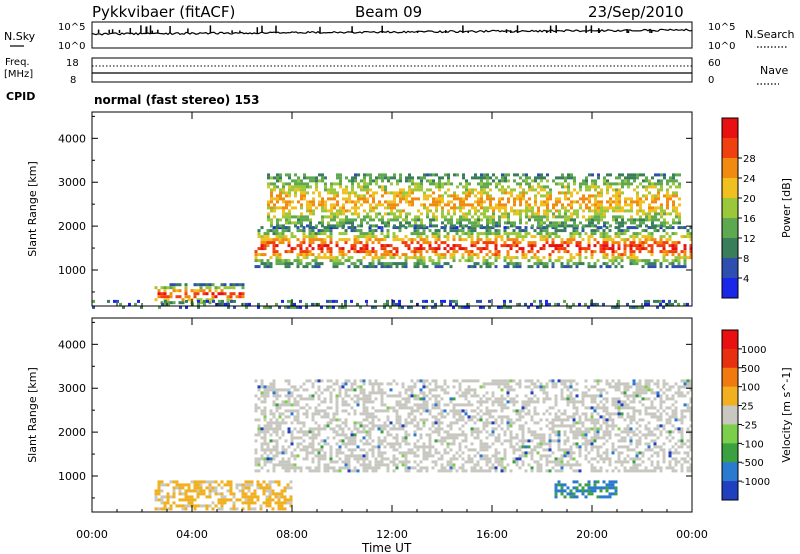 Image resolution: width=800 pixels, height=554 pixels. Describe the element at coordinates (32, 209) in the screenshot. I see `power-ylabel: Slant Range [km]` at that location.